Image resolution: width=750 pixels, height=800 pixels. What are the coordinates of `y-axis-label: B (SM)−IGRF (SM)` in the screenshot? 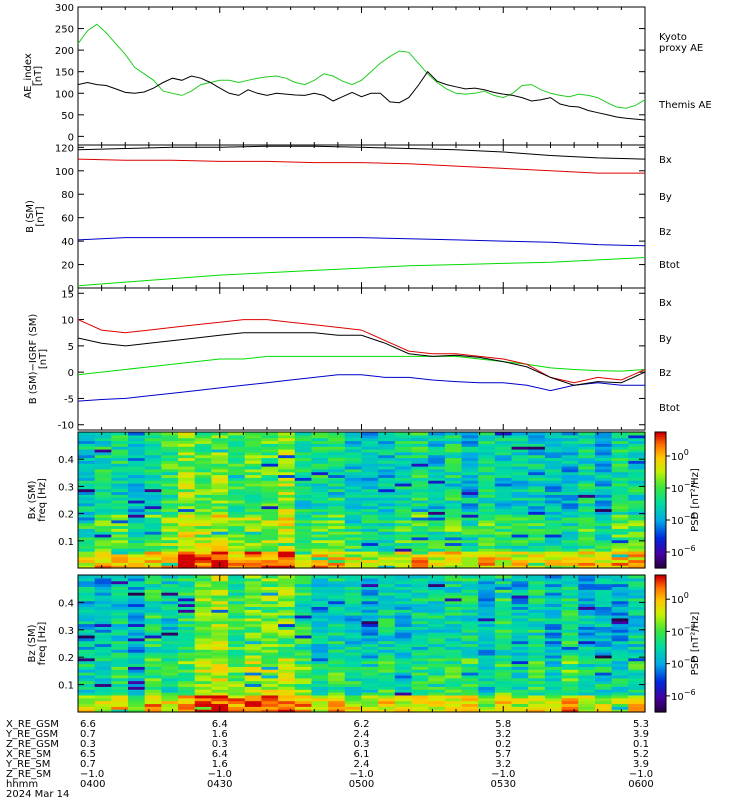 It's located at (33, 359).